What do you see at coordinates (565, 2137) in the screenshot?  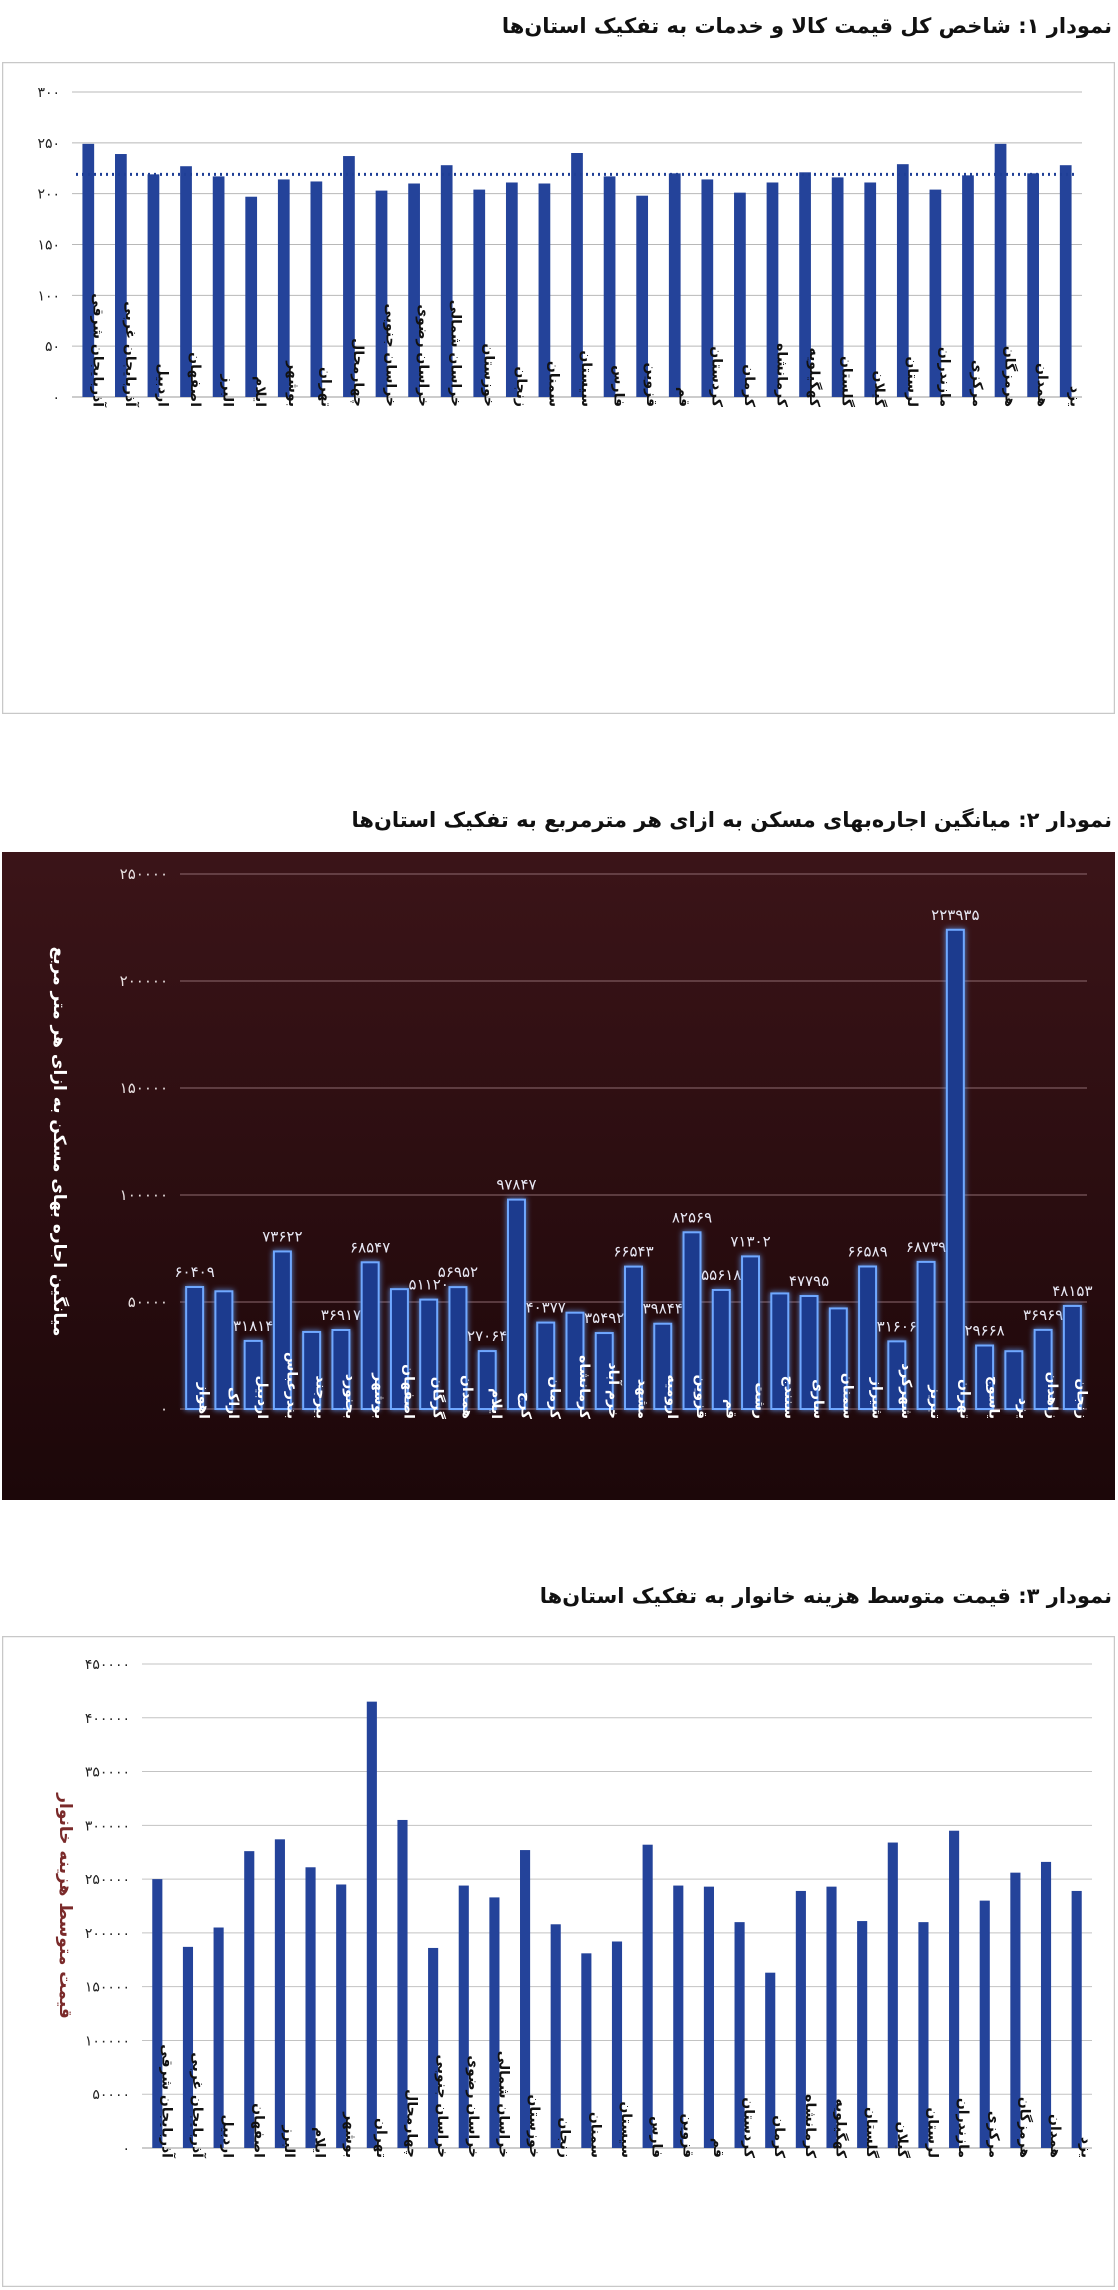 I see `chart3-category-label: زنجان` at bounding box center [565, 2137].